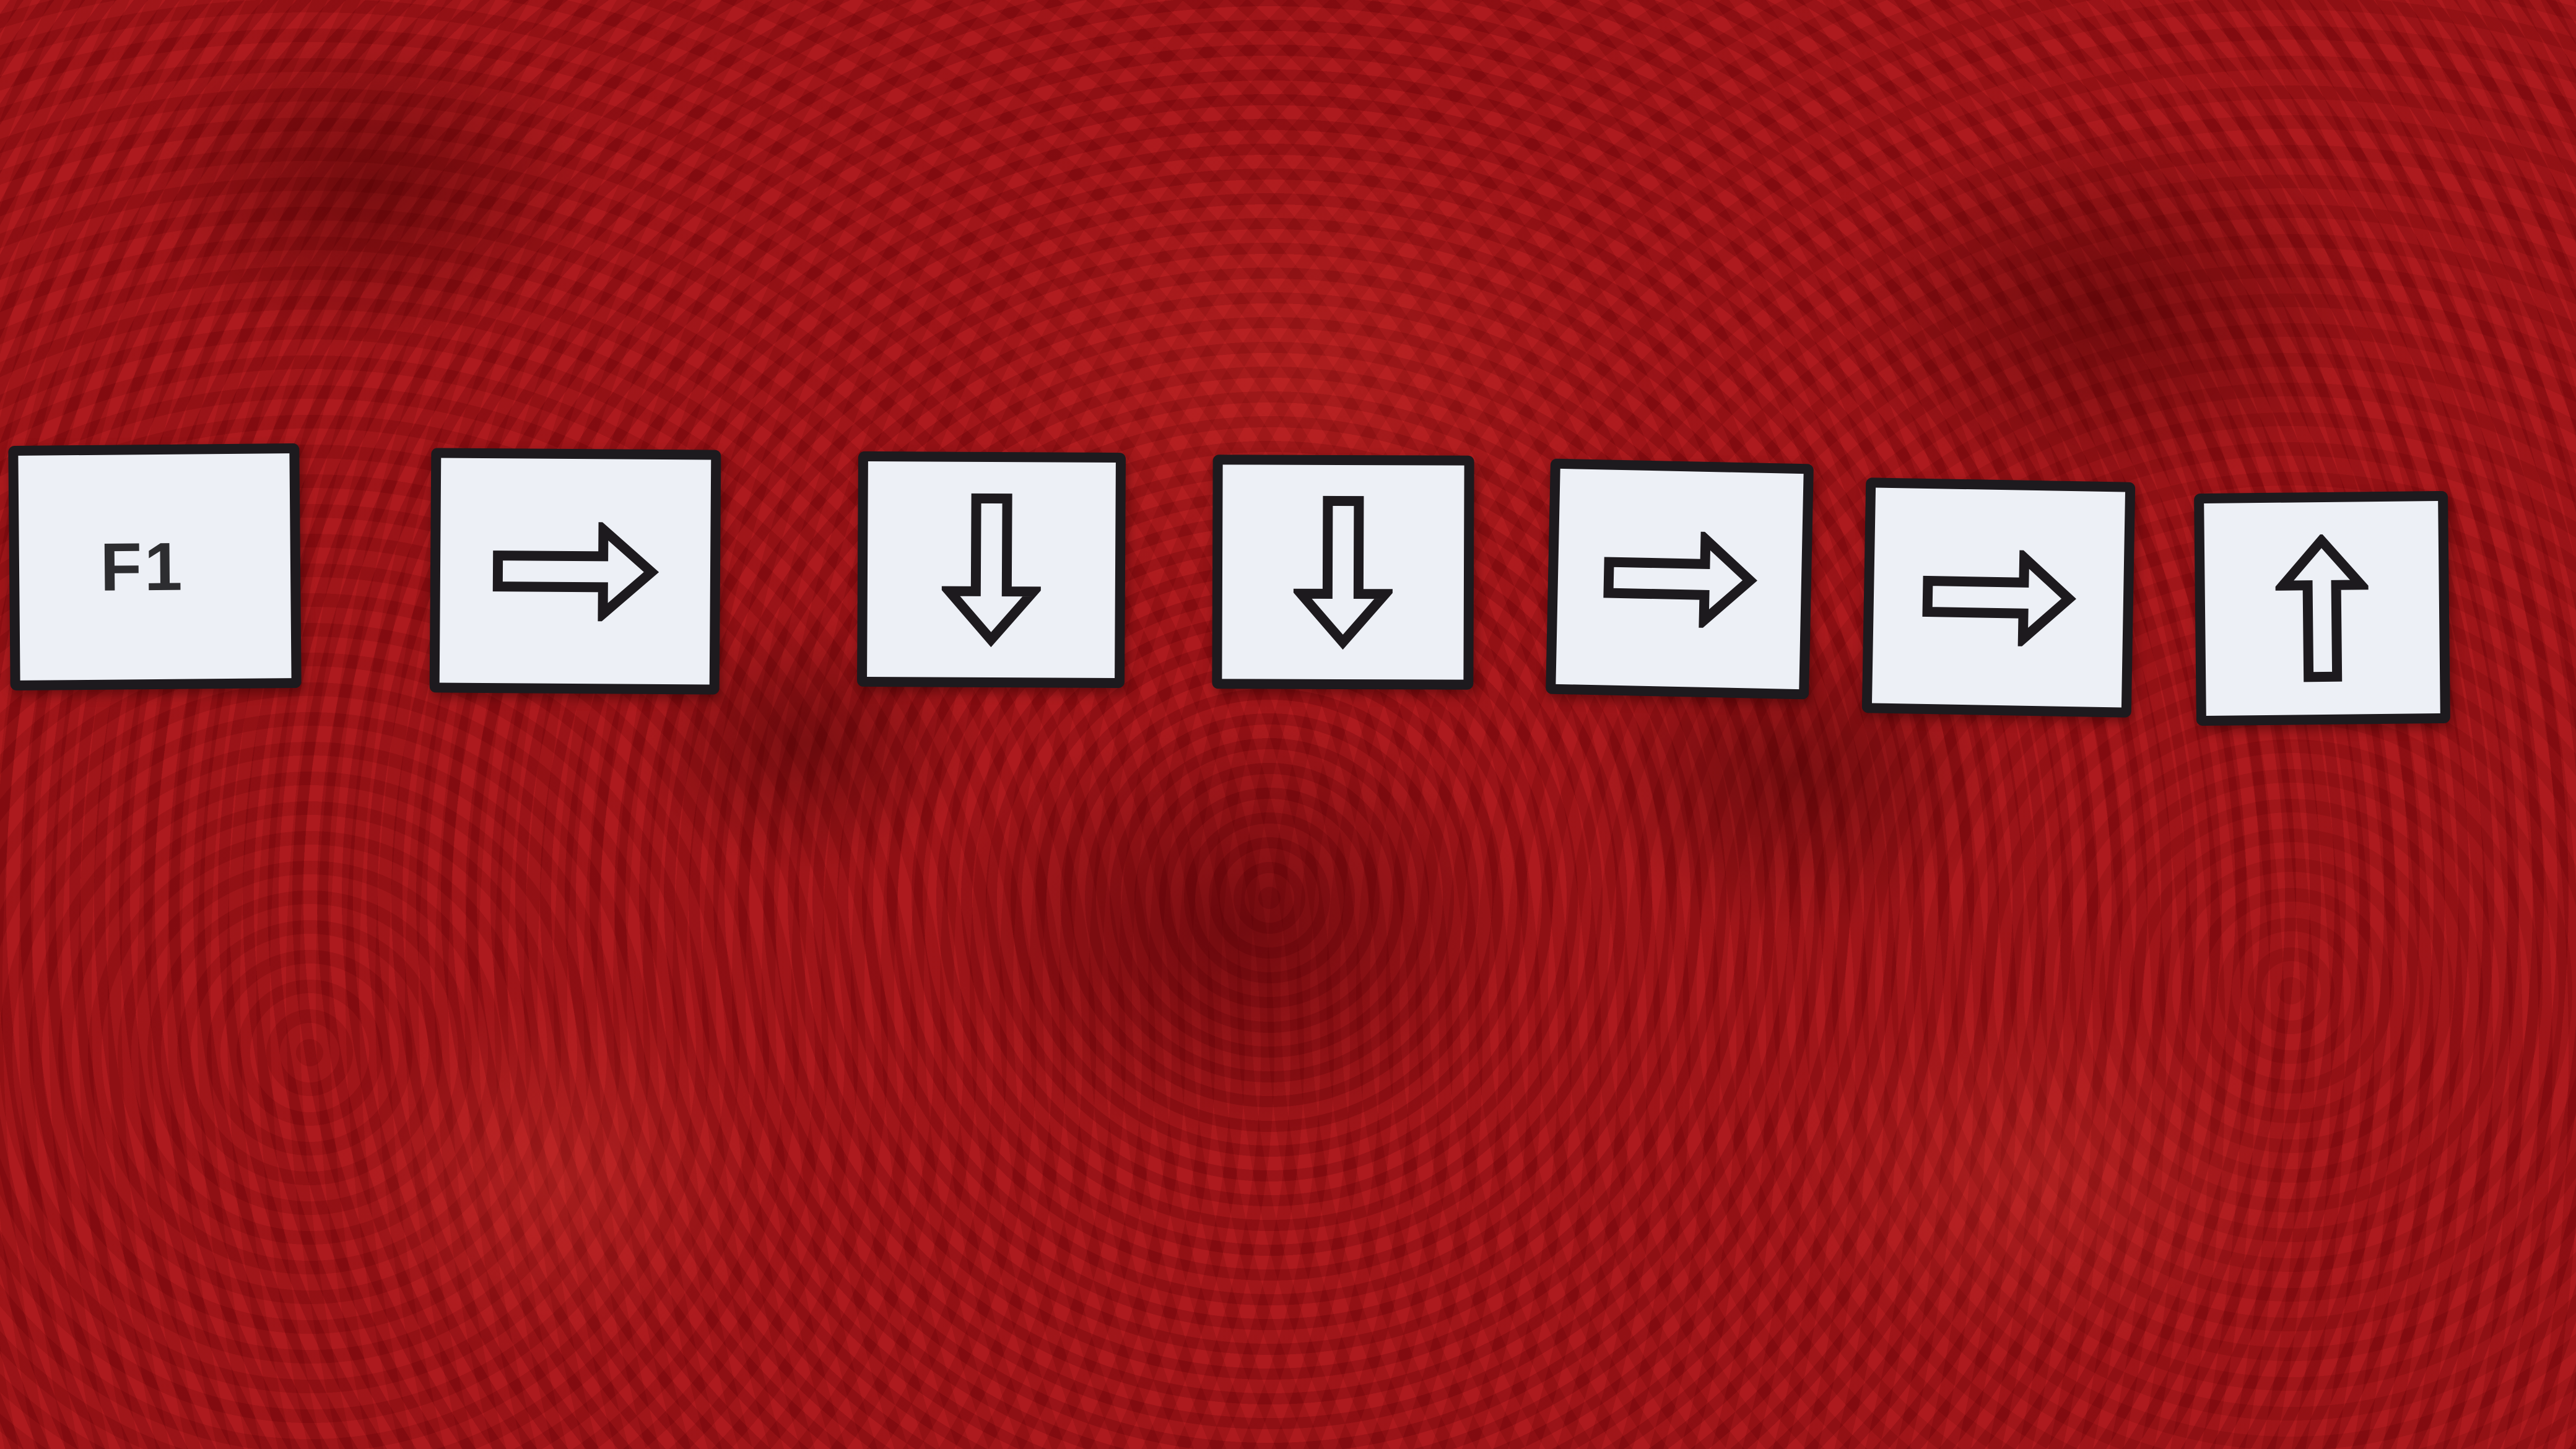  I want to click on card-f1-label: F1, so click(142, 567).